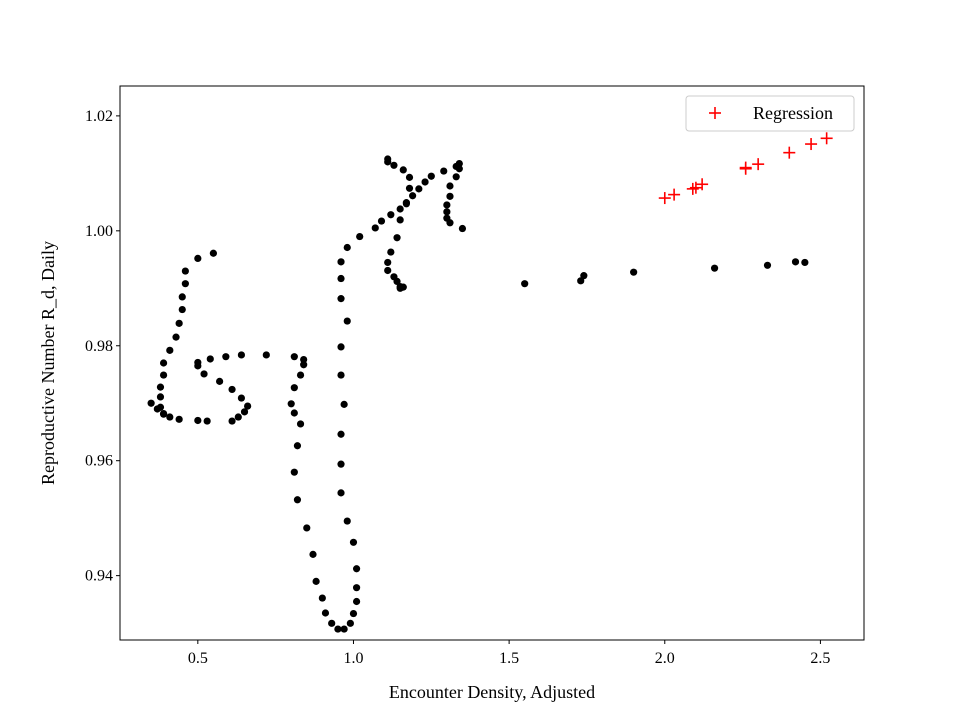 The image size is (960, 720). Describe the element at coordinates (99, 576) in the screenshot. I see `y-tick-label: 0.94` at that location.